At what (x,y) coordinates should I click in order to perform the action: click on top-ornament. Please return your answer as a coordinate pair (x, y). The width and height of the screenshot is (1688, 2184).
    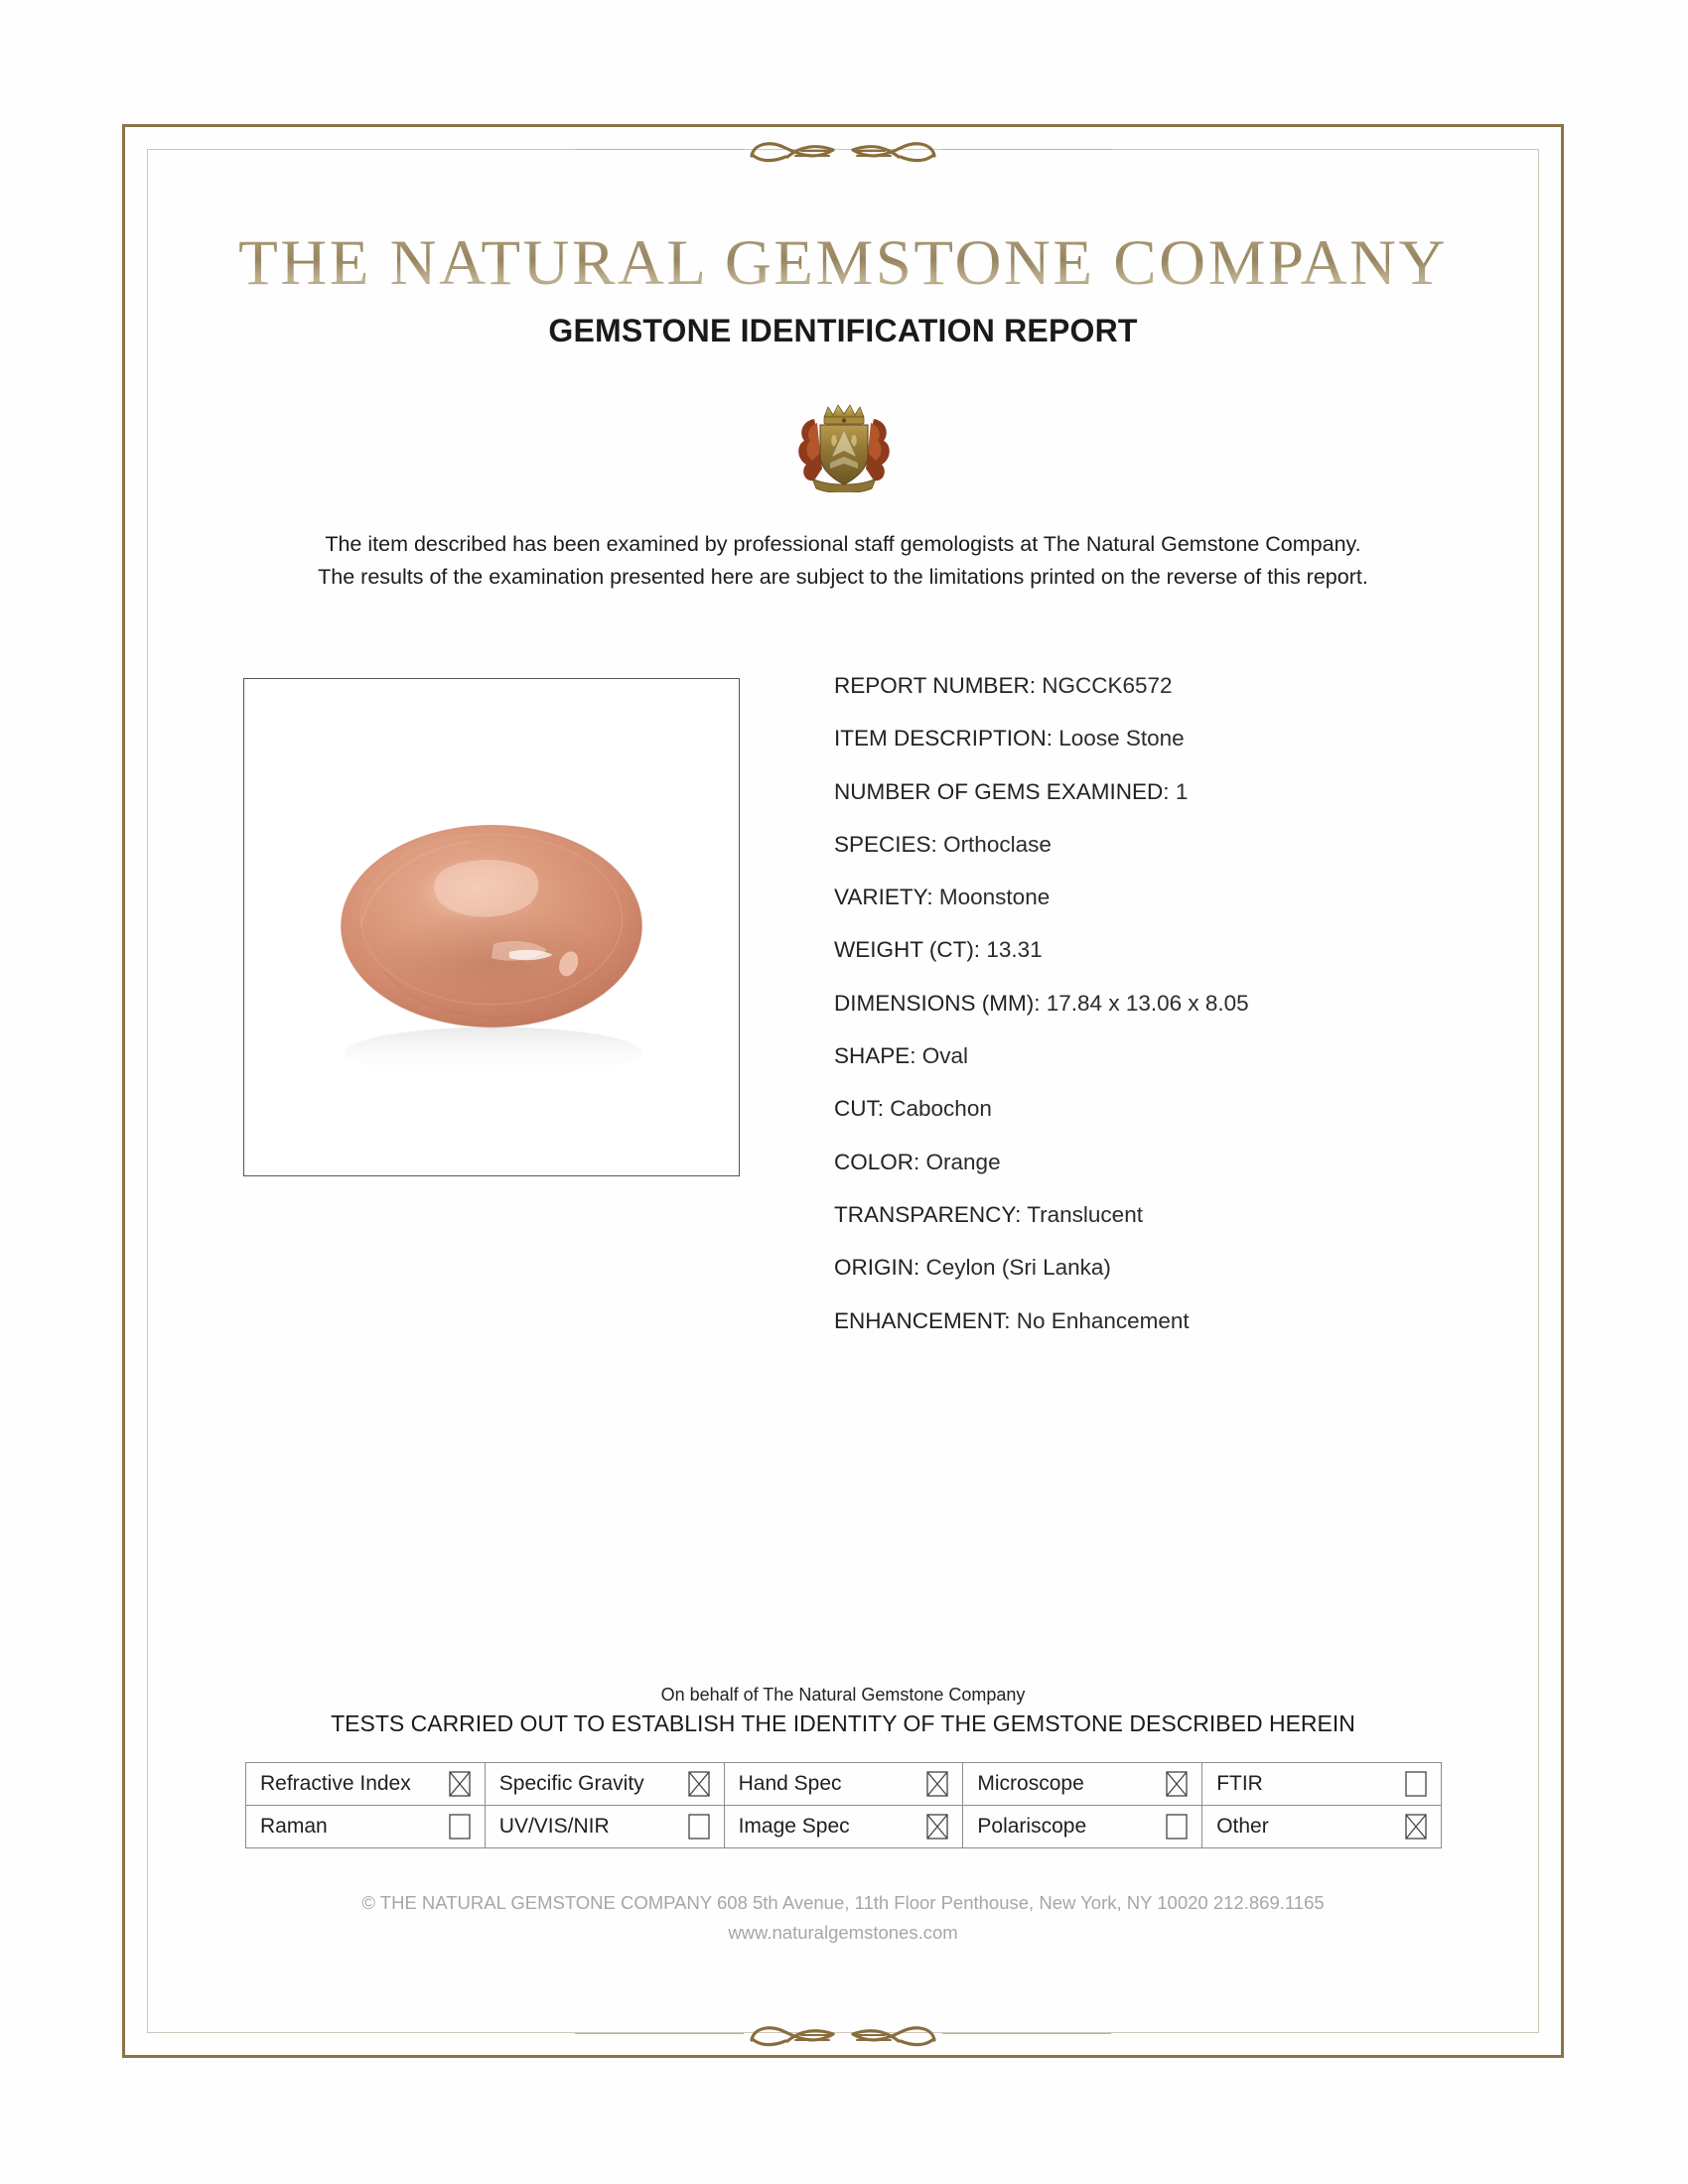
    Looking at the image, I should click on (843, 149).